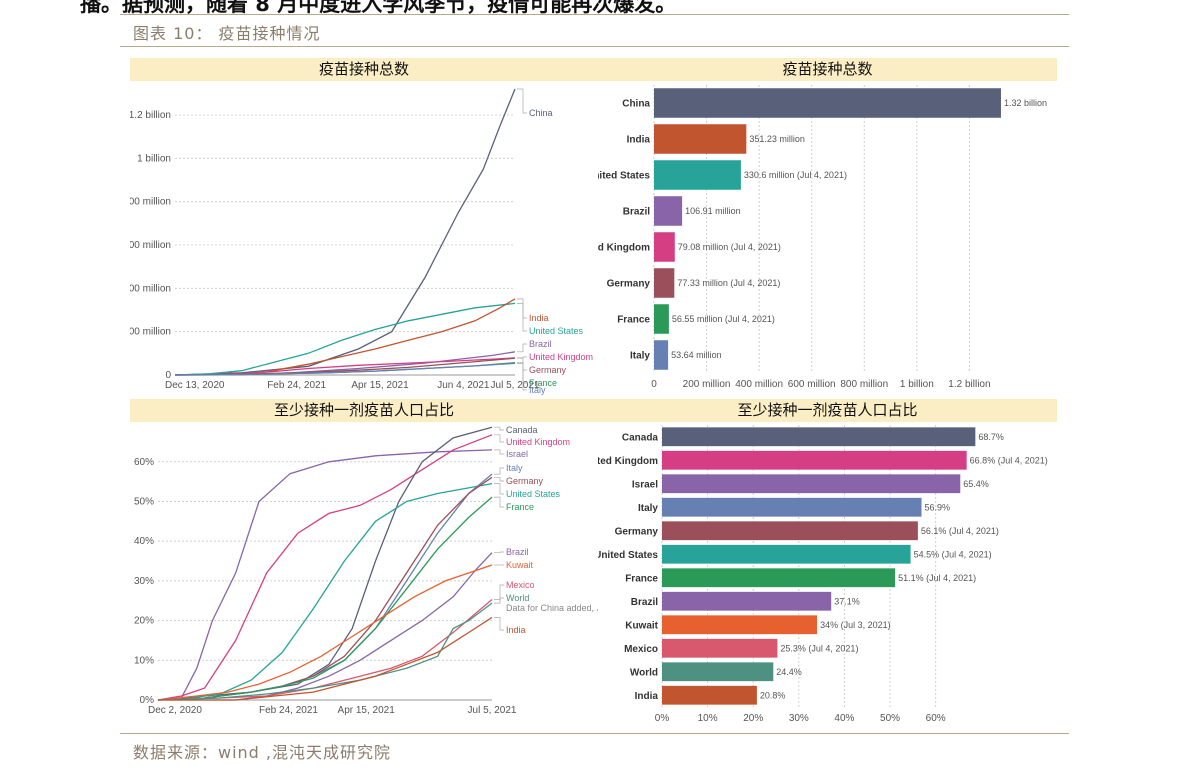  I want to click on x-tick-label: Feb 24, 2021, so click(296, 385).